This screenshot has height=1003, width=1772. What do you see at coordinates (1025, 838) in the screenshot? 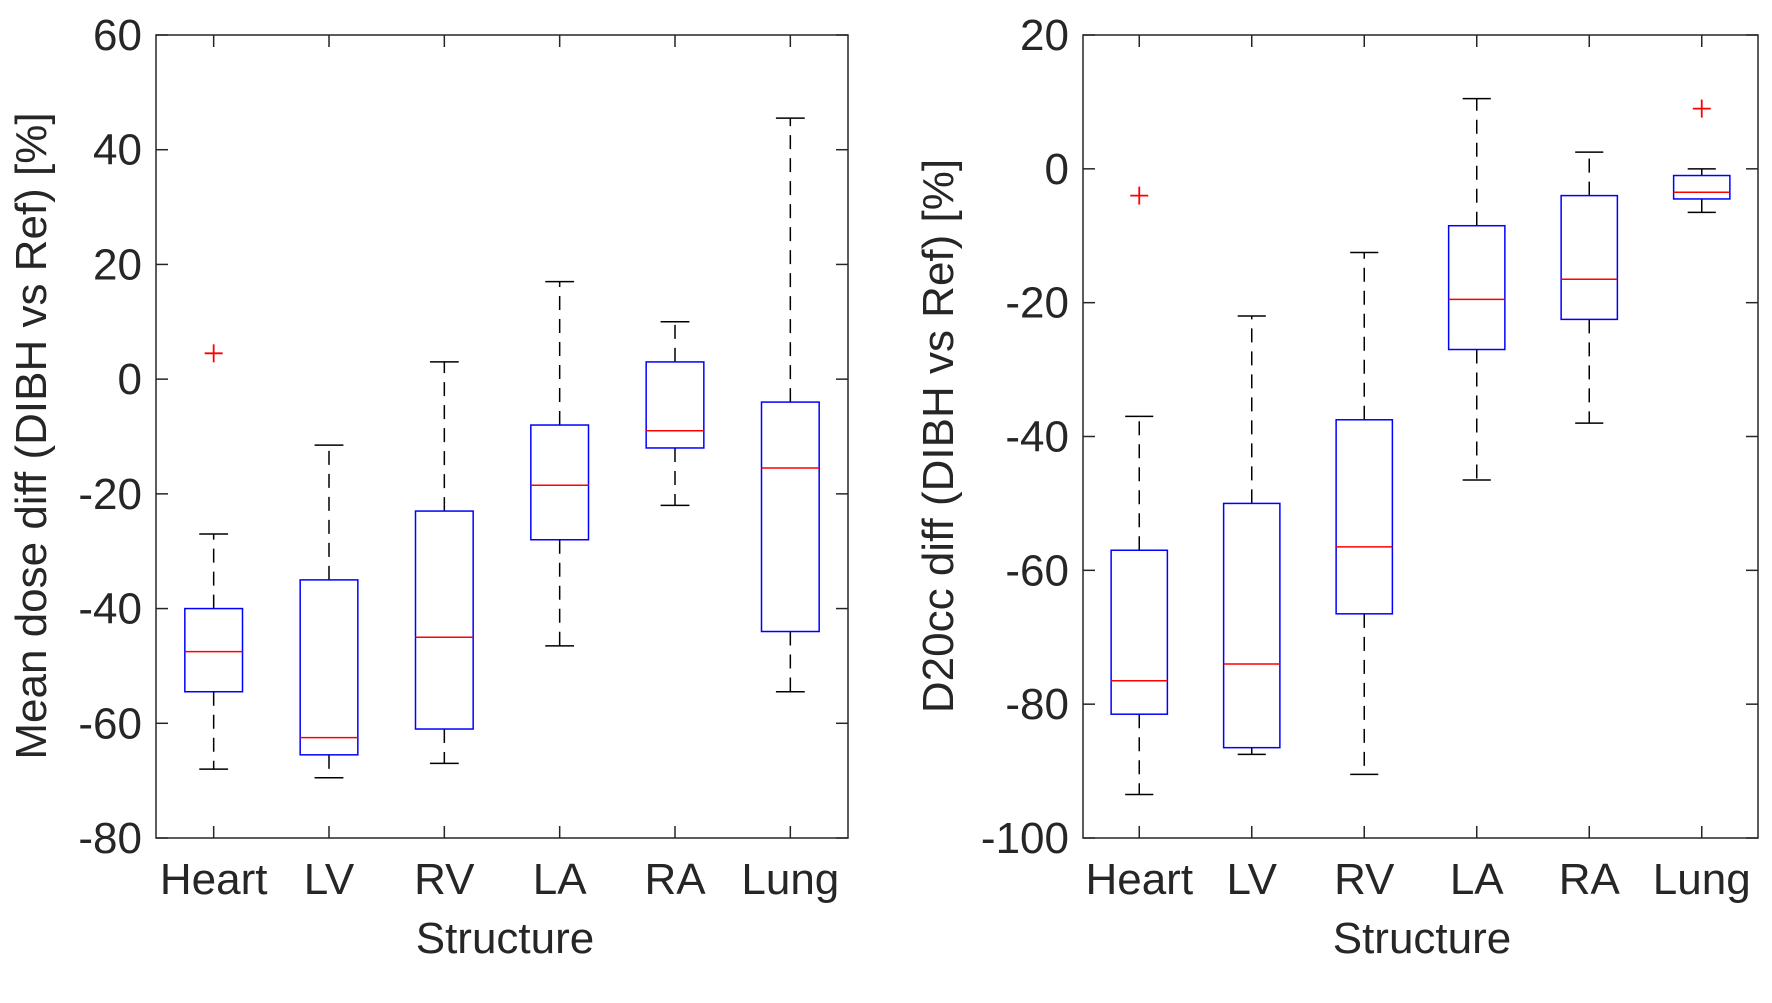
I see `y-tick-label: -100` at bounding box center [1025, 838].